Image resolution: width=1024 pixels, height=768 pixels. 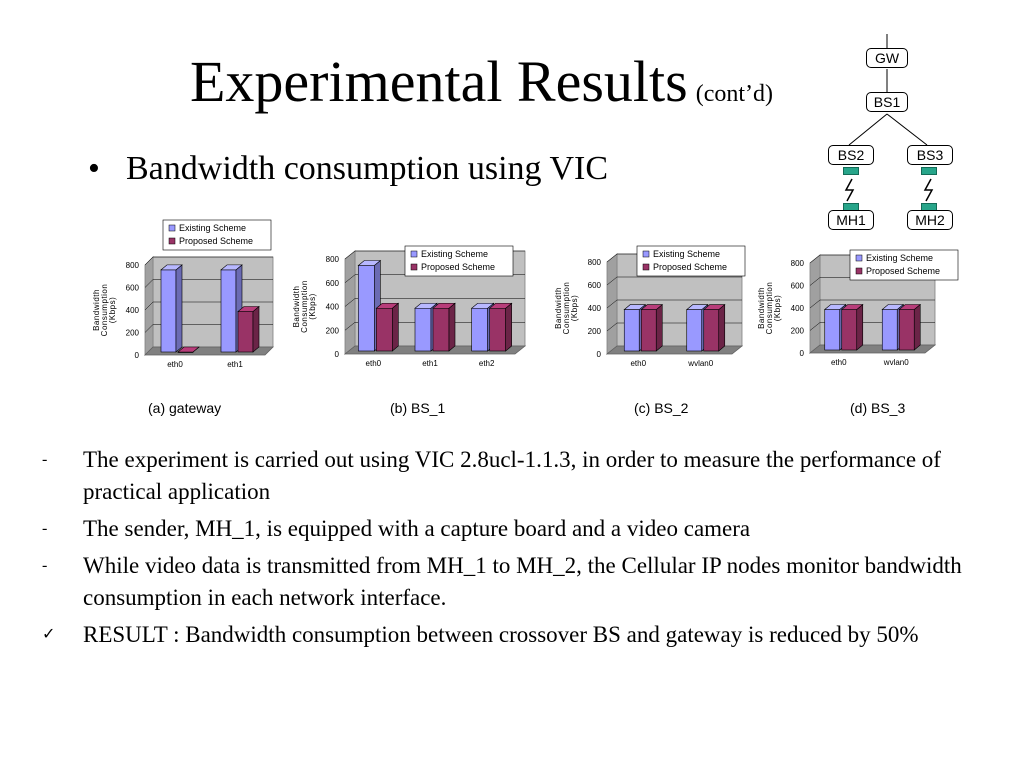 I want to click on main-bullet-text: Bandwidth consumption using VIC, so click(x=367, y=168).